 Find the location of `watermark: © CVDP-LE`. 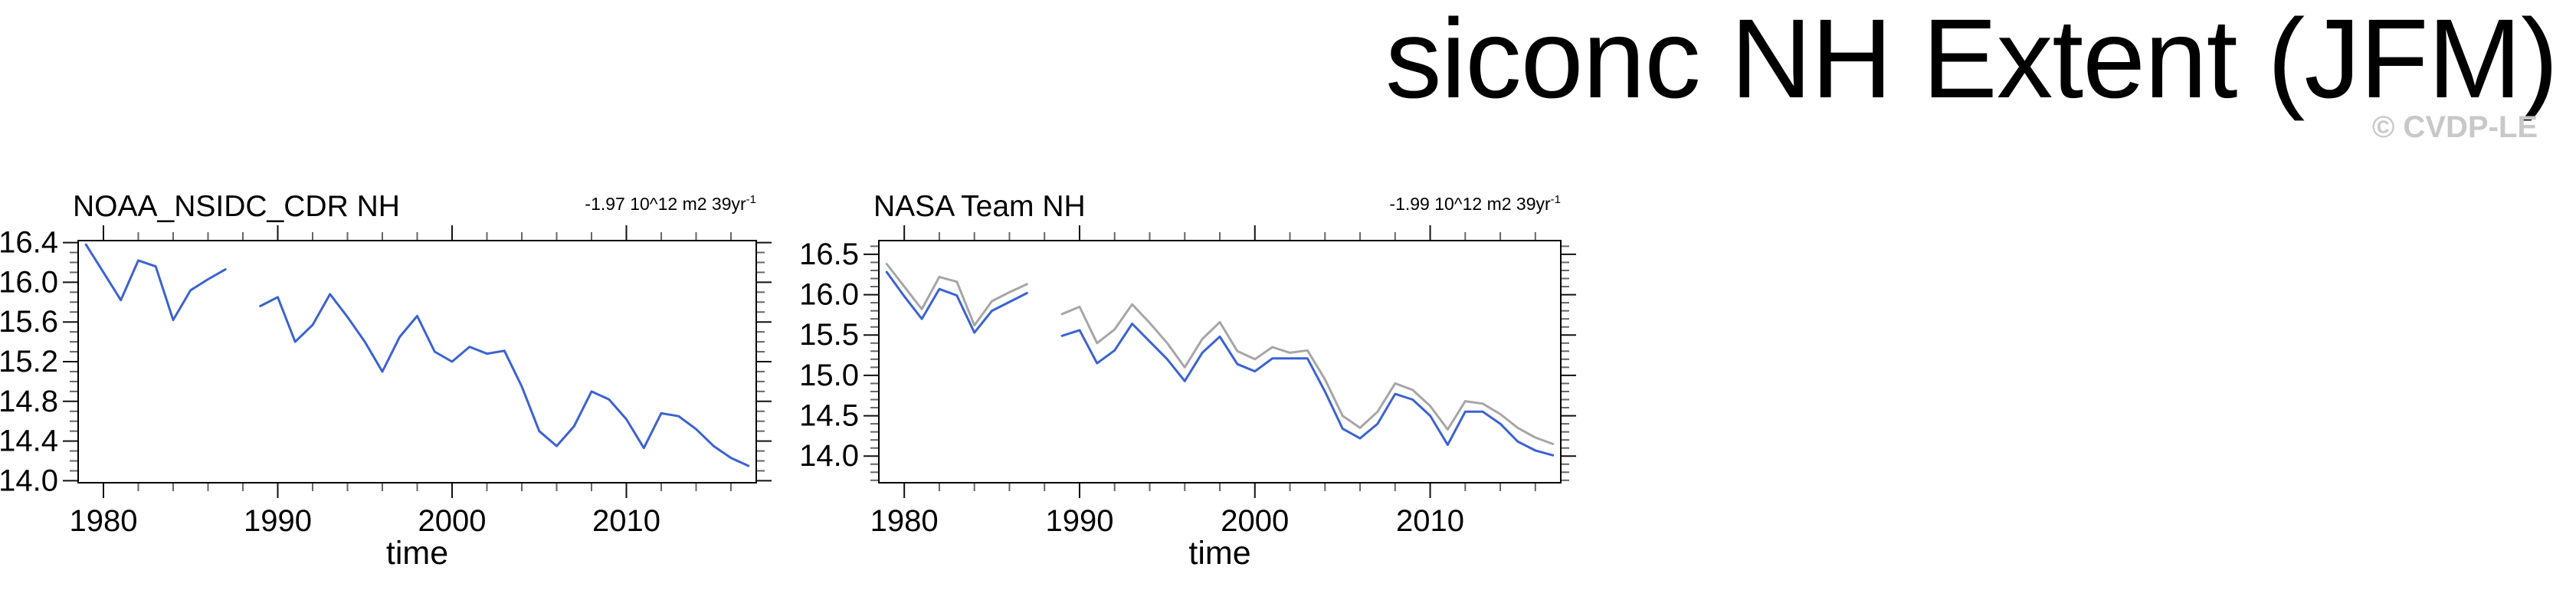

watermark: © CVDP-LE is located at coordinates (2454, 127).